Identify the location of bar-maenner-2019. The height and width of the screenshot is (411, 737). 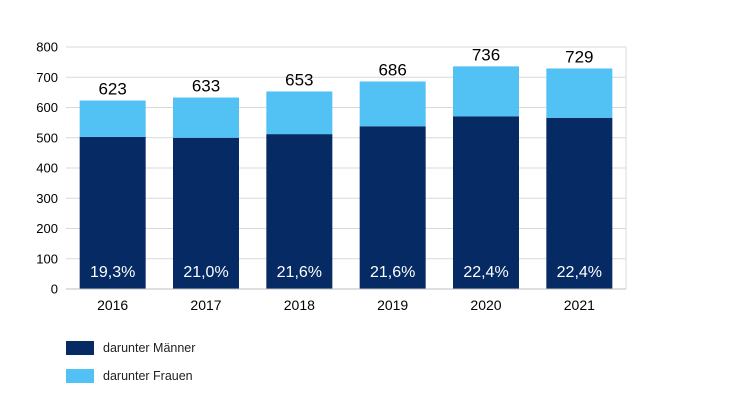
(392, 207).